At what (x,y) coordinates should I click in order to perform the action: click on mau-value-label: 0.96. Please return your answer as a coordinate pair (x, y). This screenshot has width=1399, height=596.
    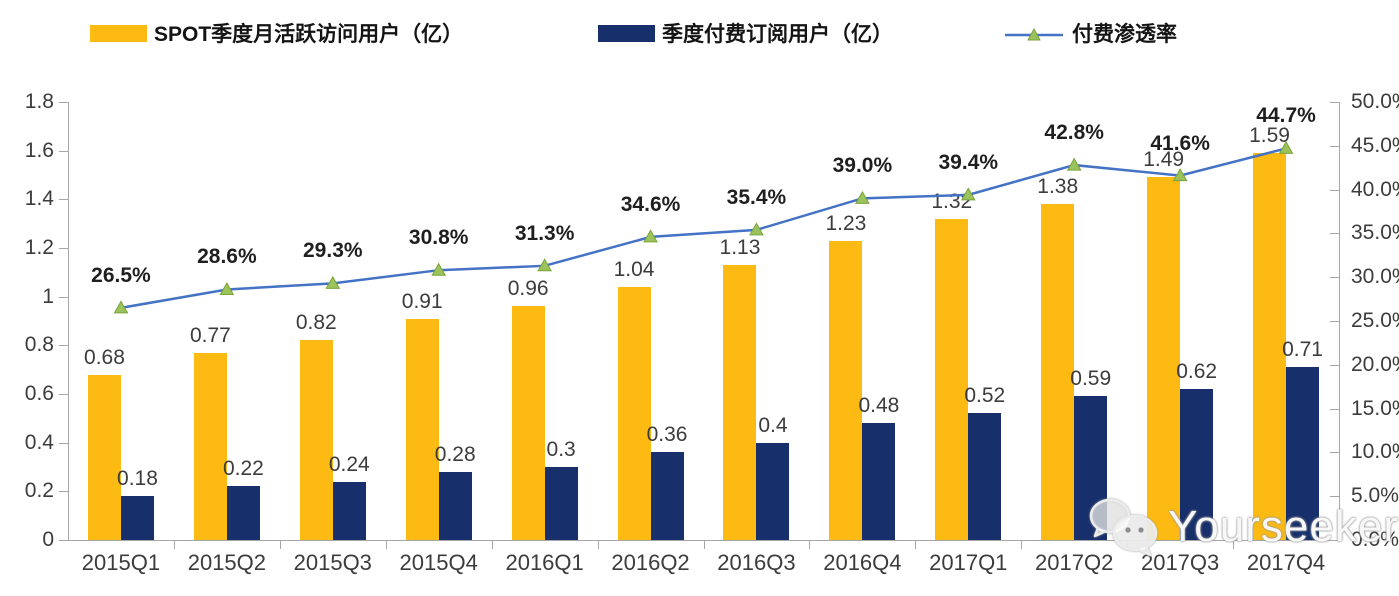
    Looking at the image, I should click on (528, 289).